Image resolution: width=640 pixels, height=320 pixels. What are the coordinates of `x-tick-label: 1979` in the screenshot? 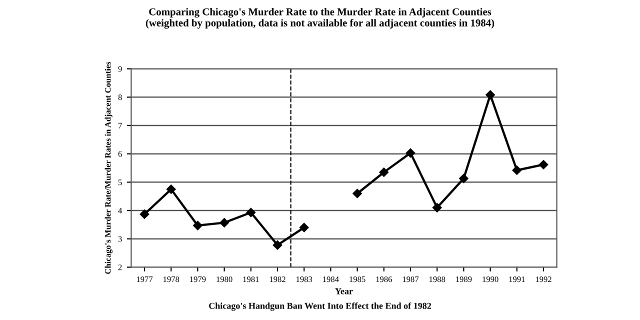 It's located at (198, 279).